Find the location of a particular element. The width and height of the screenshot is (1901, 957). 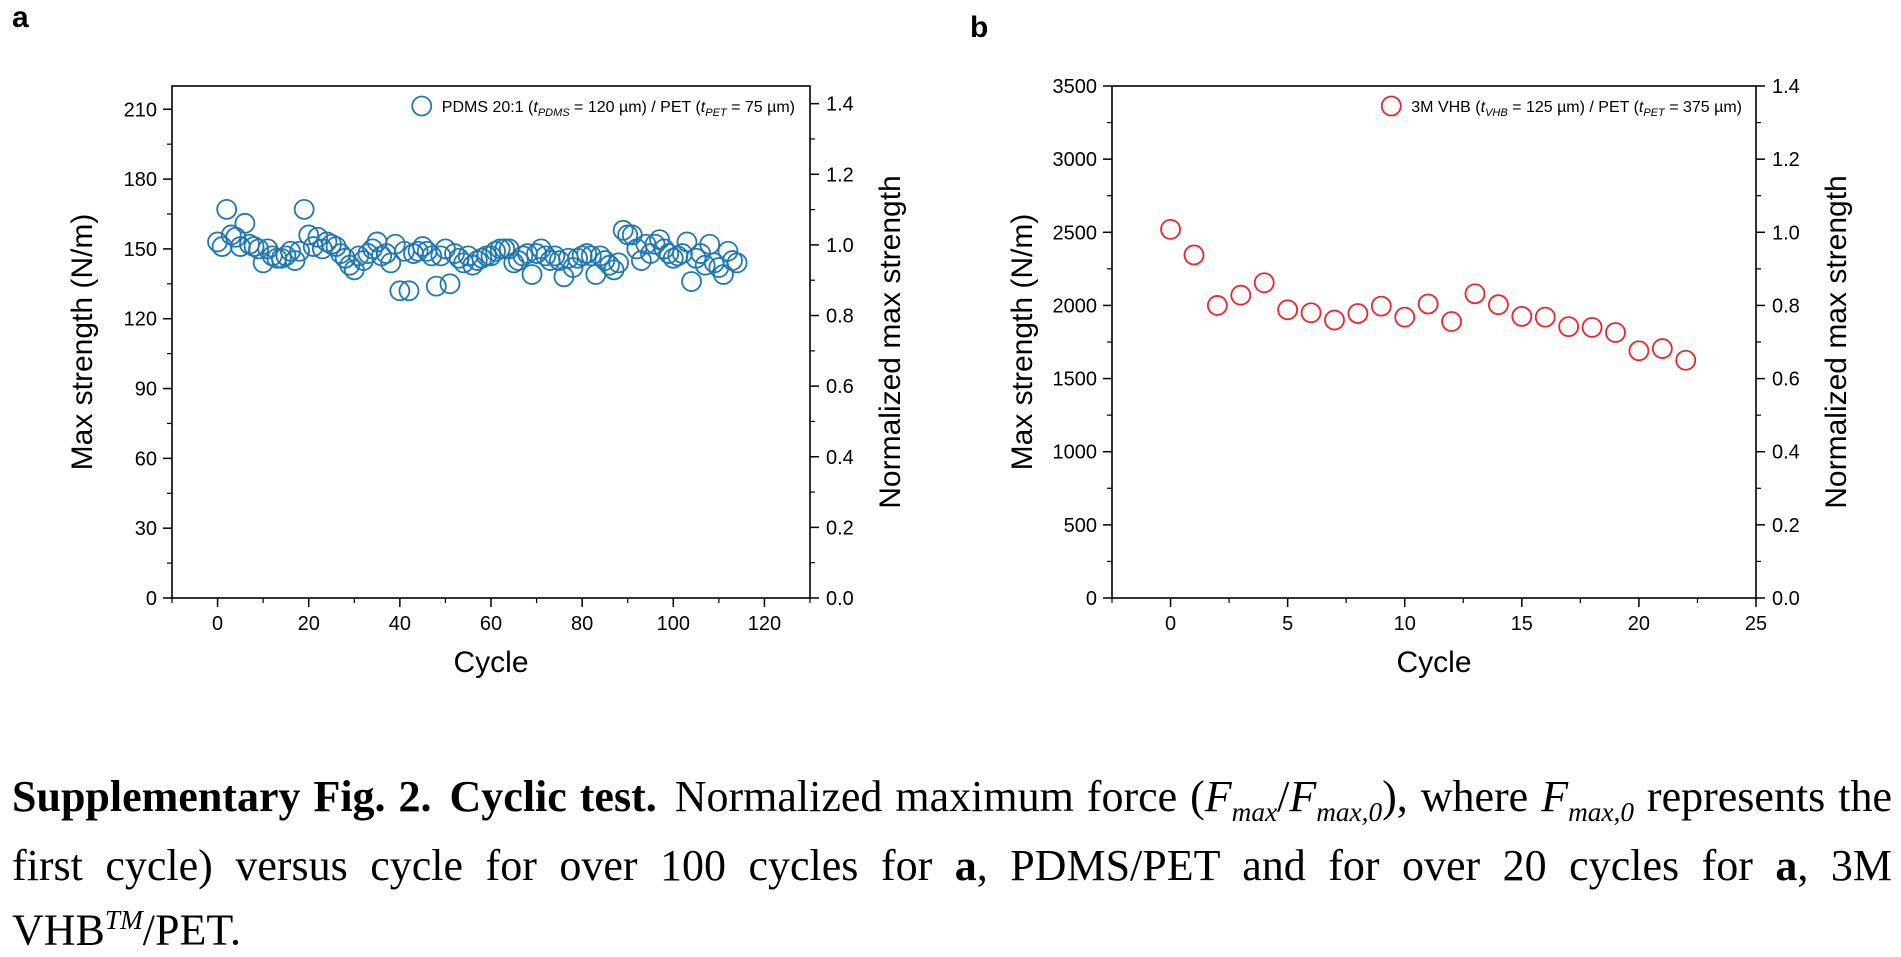

panel-letter-a: a is located at coordinates (20, 17).